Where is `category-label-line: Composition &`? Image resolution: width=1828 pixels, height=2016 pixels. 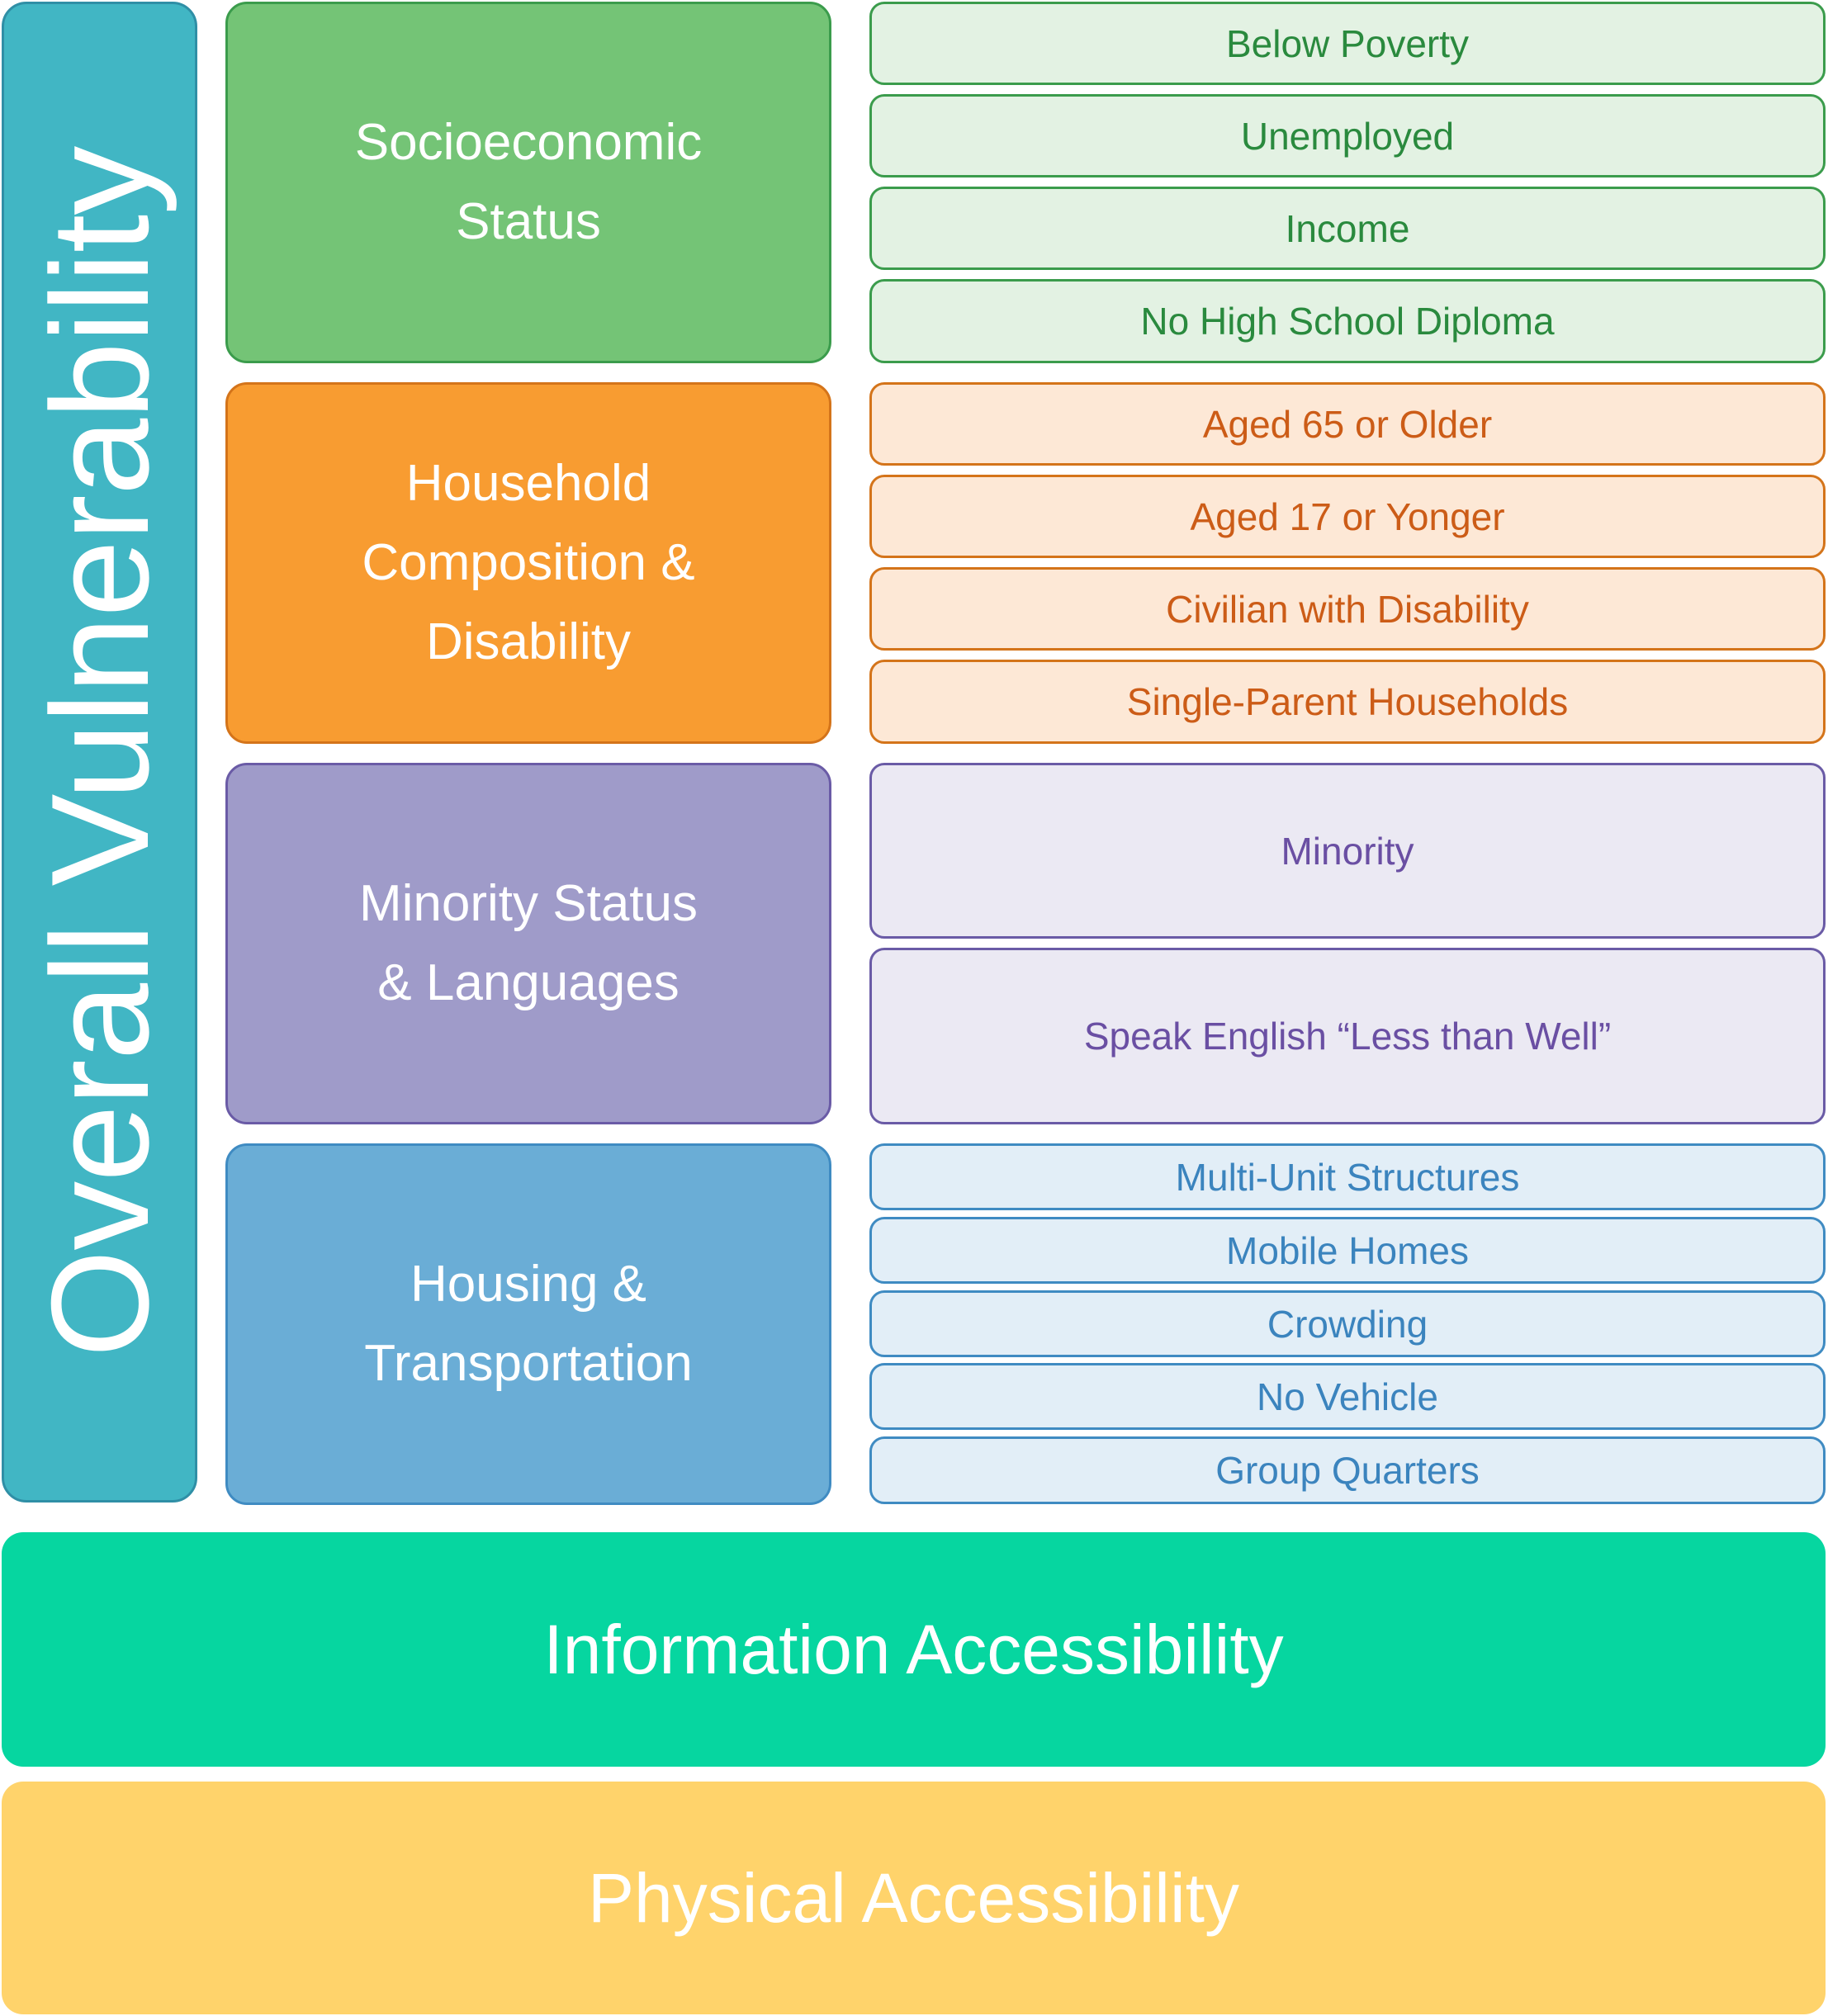
category-label-line: Composition & is located at coordinates (528, 562).